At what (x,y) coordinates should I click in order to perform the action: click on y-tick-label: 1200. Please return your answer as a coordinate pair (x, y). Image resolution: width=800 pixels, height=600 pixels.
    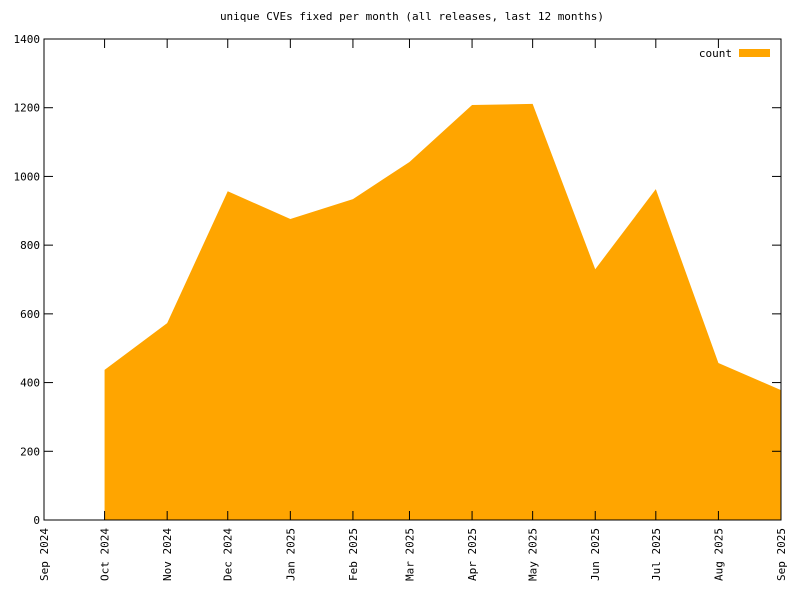
    Looking at the image, I should click on (27, 108).